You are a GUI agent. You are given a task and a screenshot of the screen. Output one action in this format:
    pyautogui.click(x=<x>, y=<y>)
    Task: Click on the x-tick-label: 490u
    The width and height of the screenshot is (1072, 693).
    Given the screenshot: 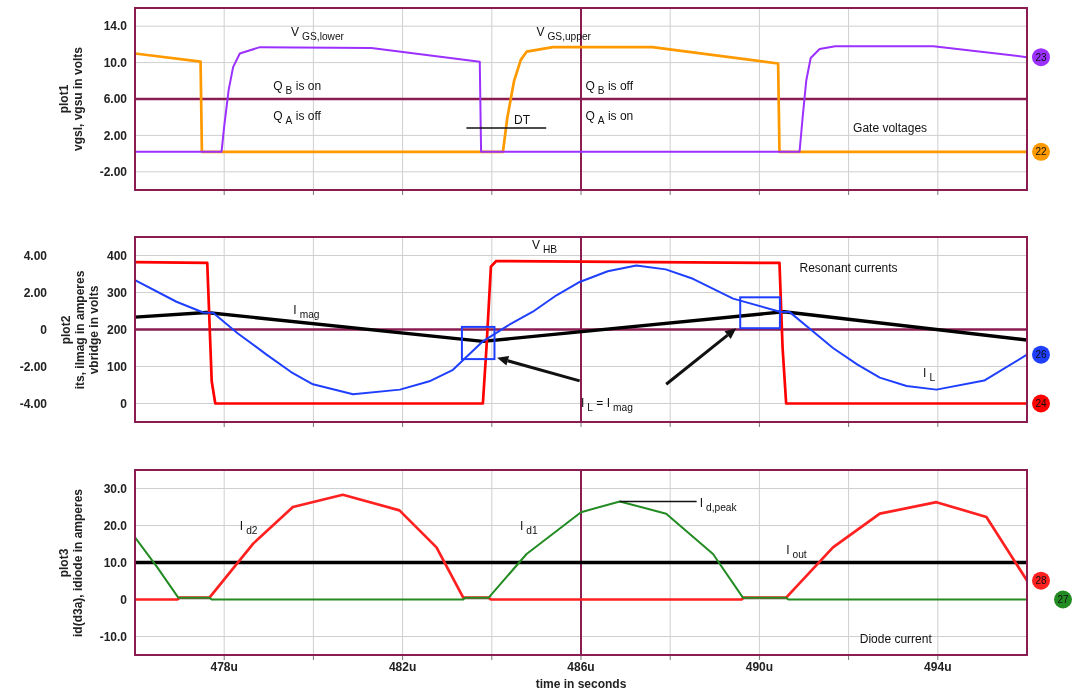 What is the action you would take?
    pyautogui.click(x=759, y=666)
    